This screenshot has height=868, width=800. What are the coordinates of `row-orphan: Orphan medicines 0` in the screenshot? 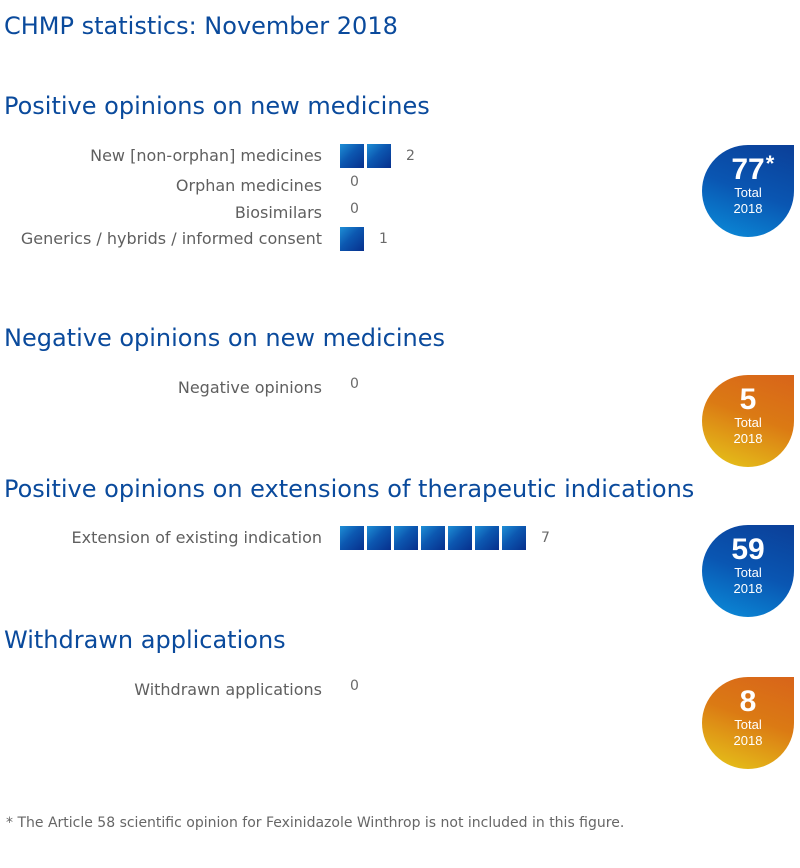 It's located at (350, 187).